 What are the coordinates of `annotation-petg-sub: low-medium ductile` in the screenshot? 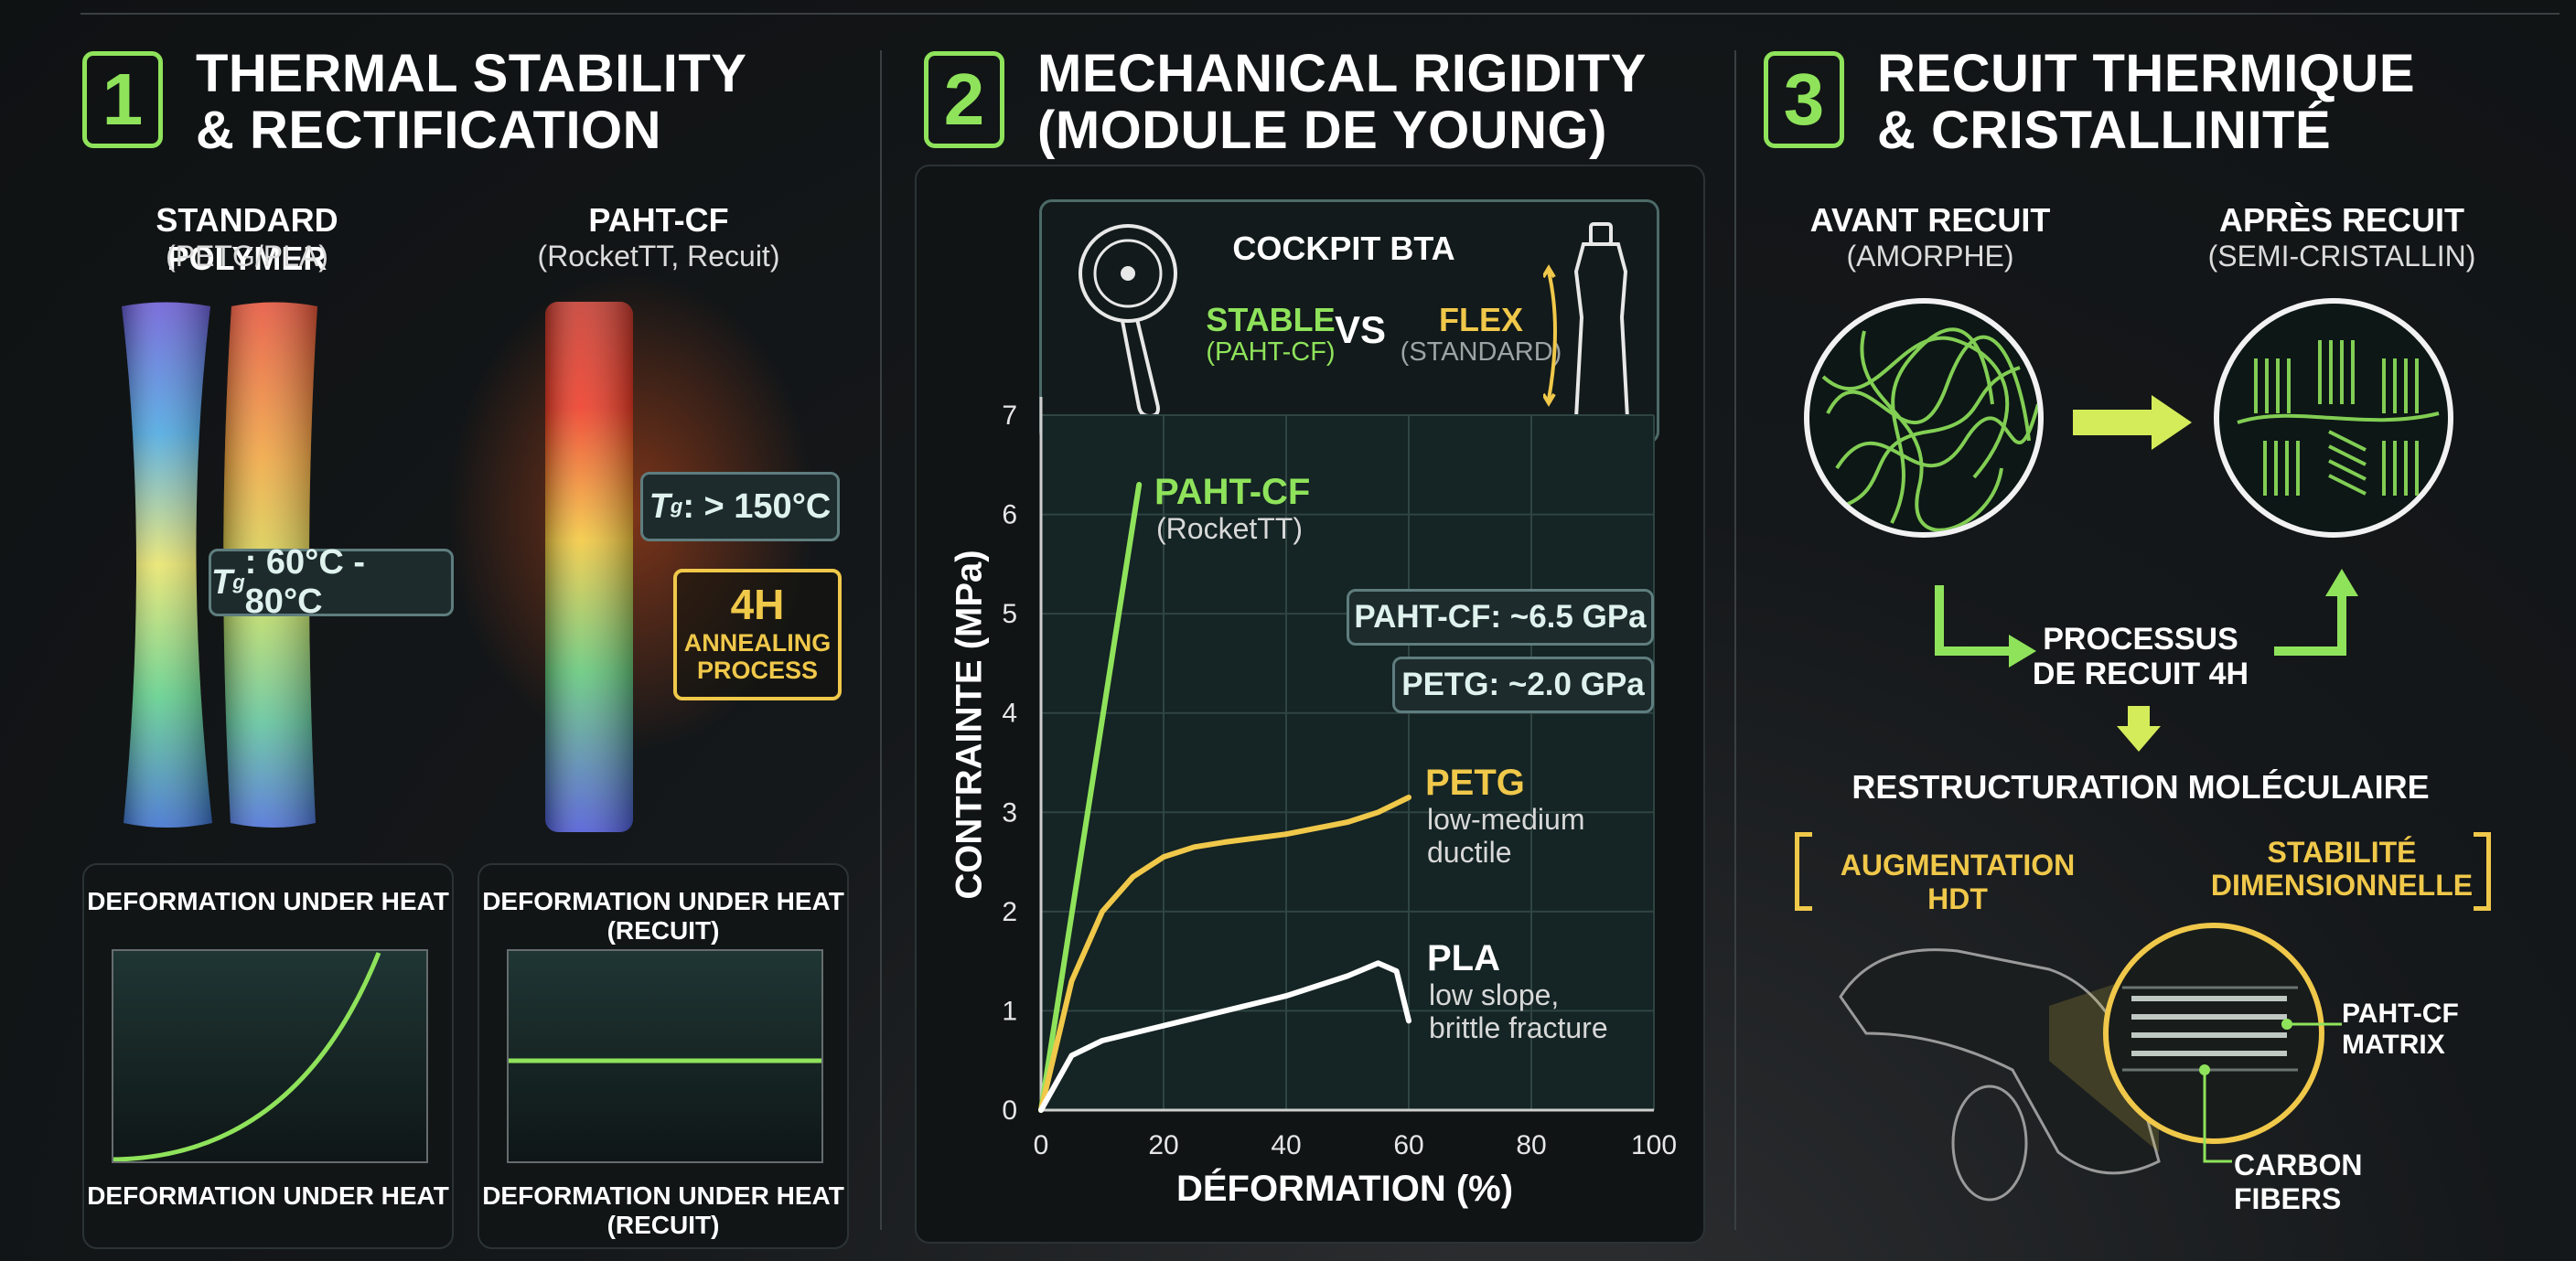 It's located at (1506, 836).